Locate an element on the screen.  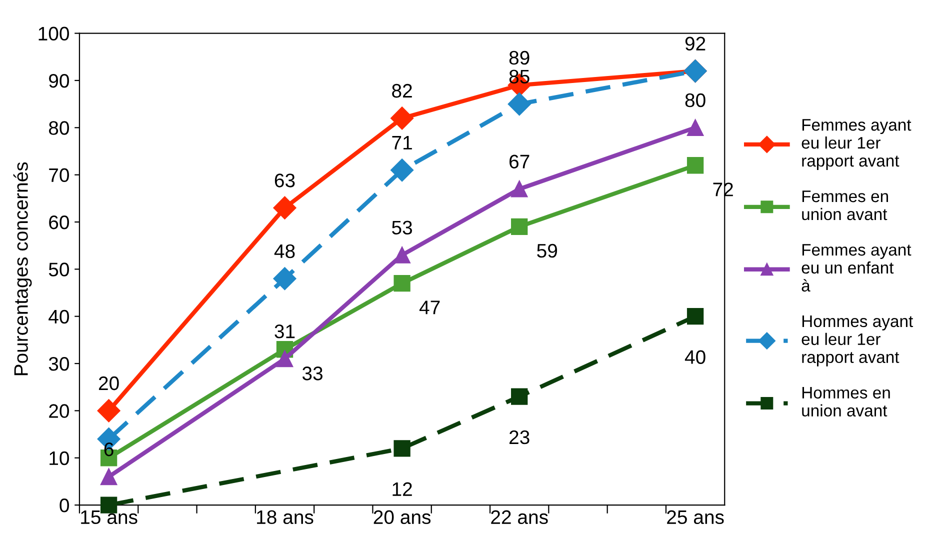
data-label: 31 is located at coordinates (284, 331).